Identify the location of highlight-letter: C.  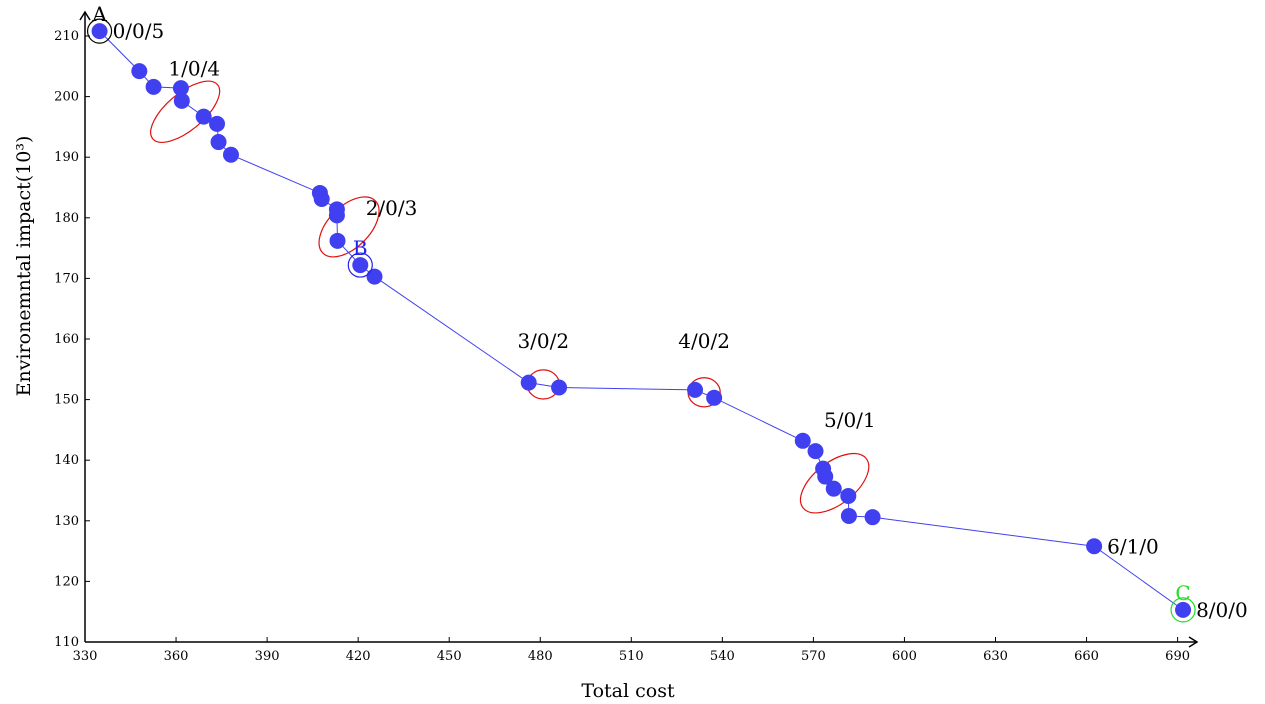
(1182, 593).